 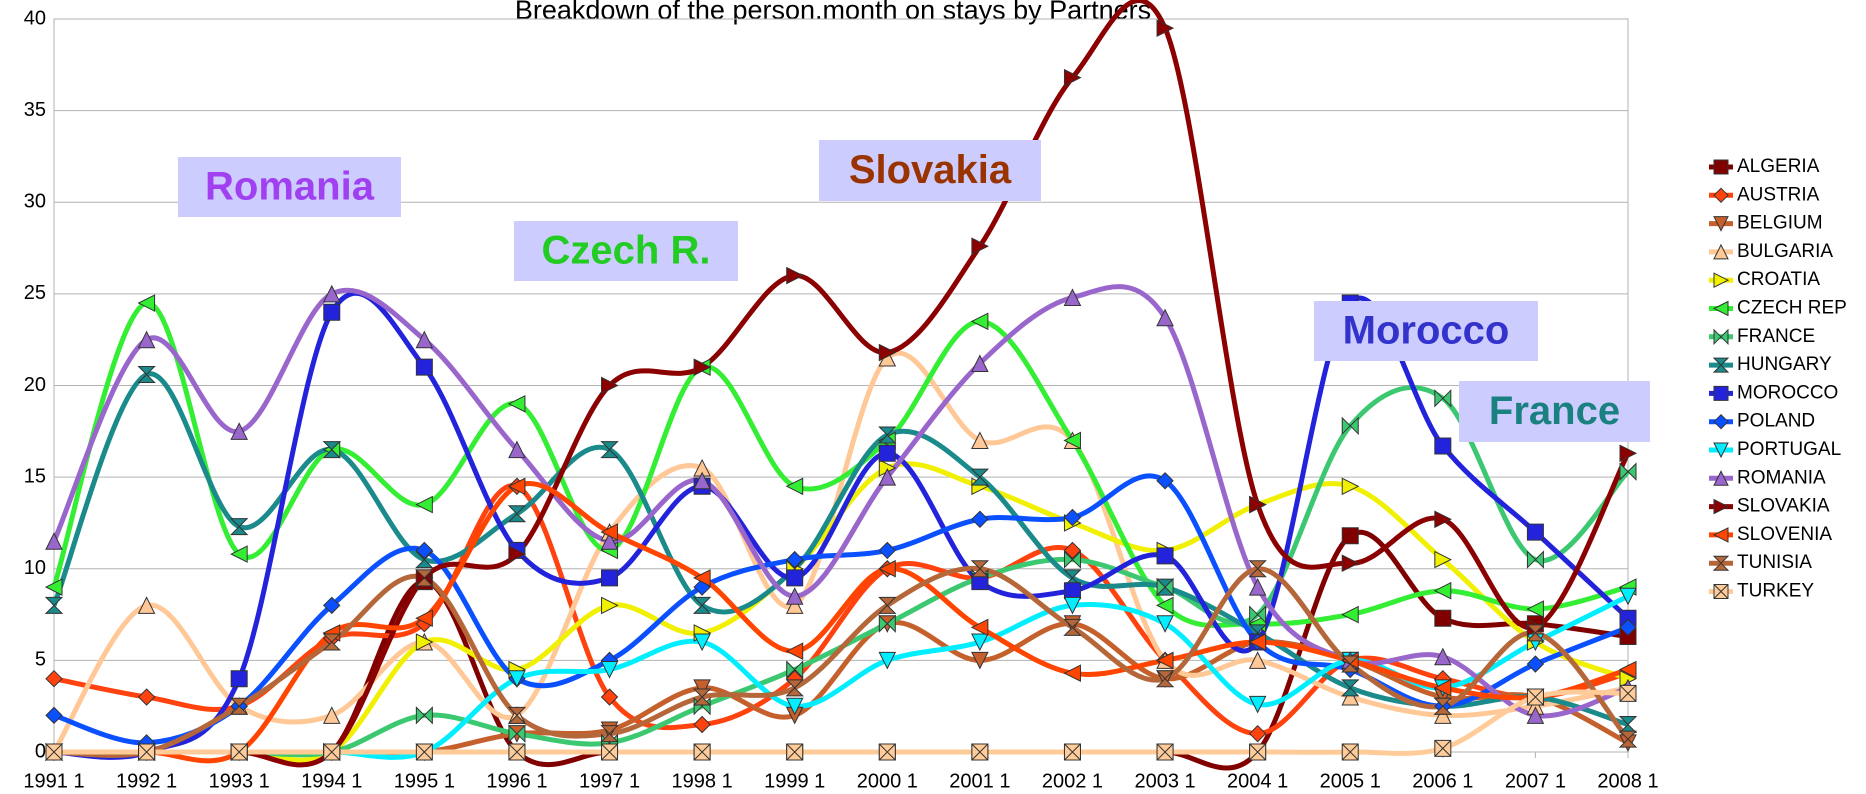 I want to click on y-tick-label: 30, so click(x=35, y=202).